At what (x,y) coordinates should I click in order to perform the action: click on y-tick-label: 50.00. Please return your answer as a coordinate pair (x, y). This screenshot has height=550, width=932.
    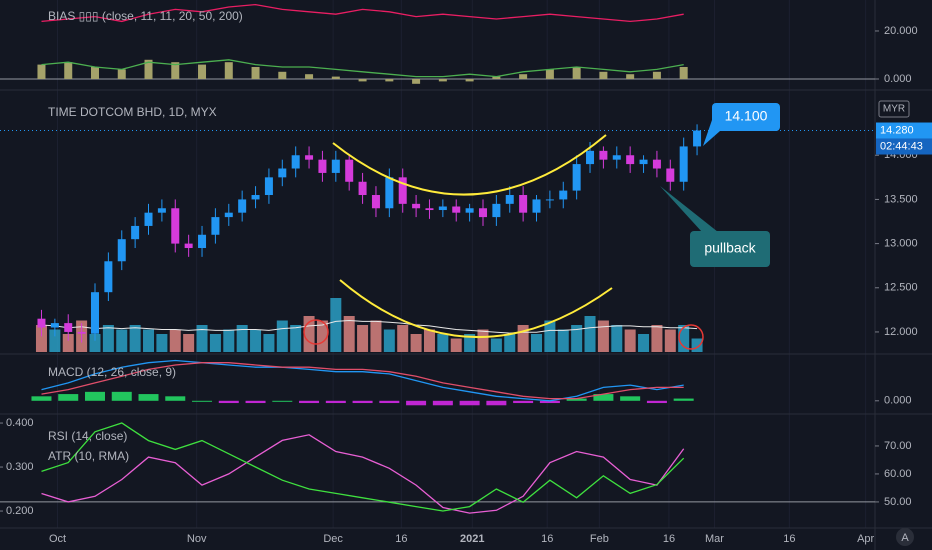
    Looking at the image, I should click on (898, 502).